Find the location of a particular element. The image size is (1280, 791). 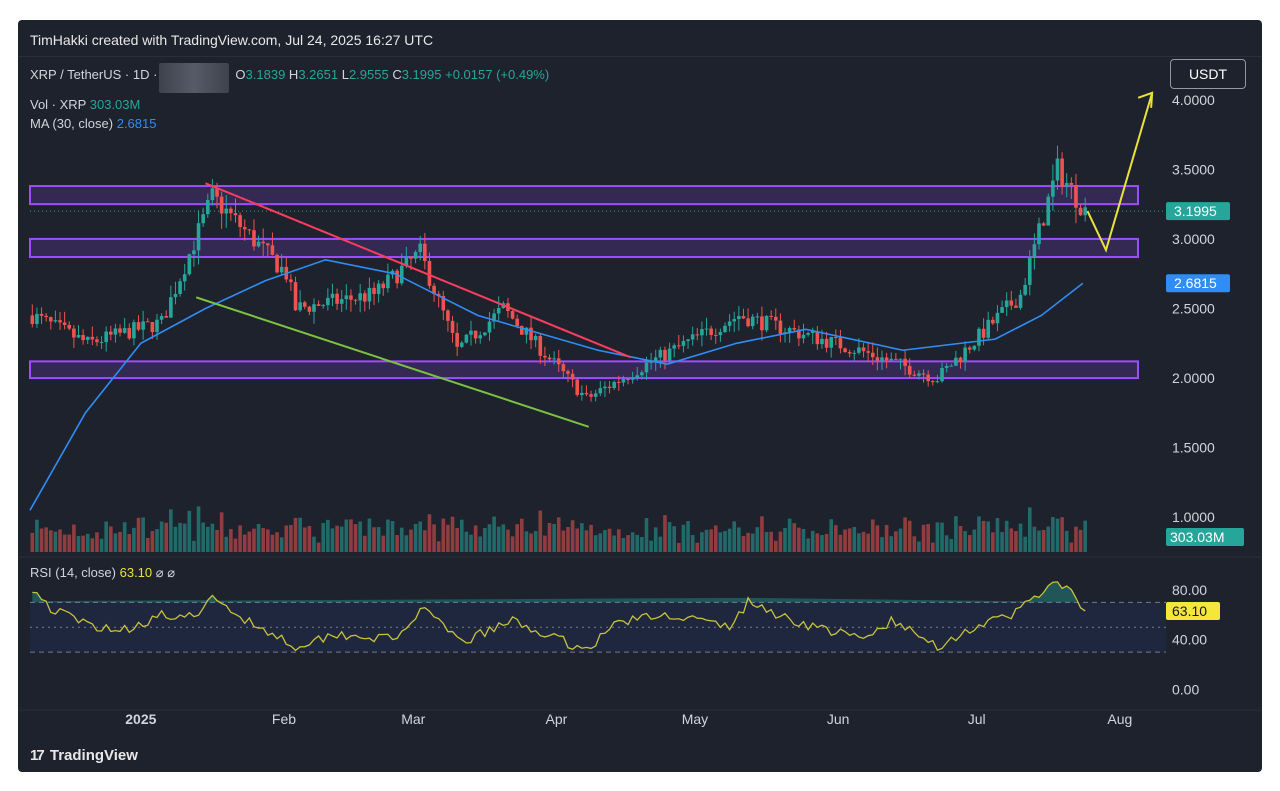

rsi-legend: RSI (14, close) 63.10 ⌀ ⌀ is located at coordinates (102, 573).